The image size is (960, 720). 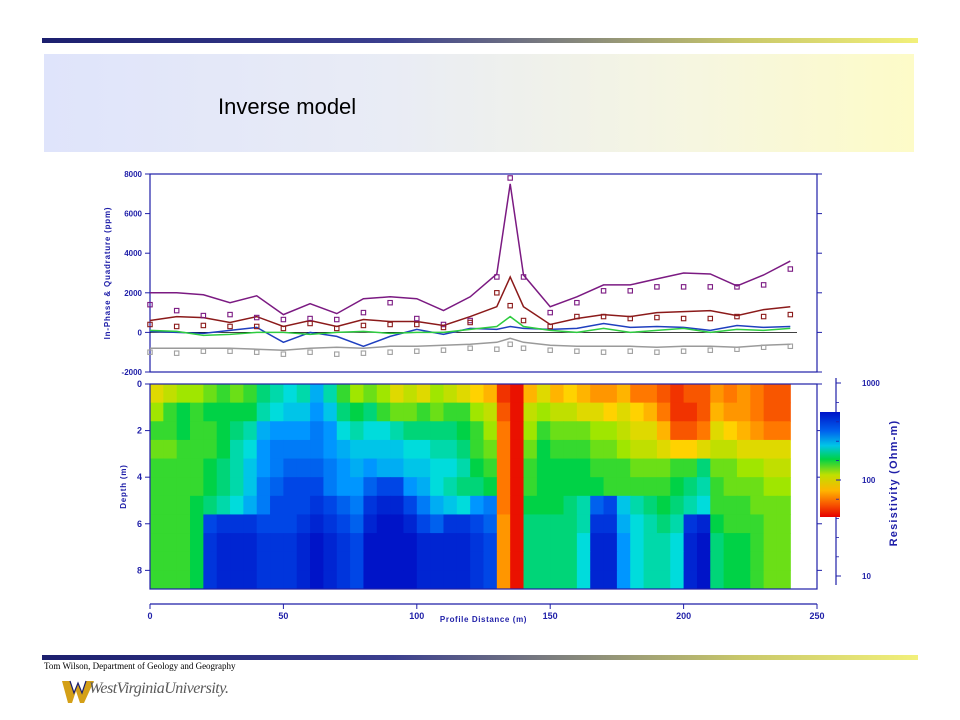 What do you see at coordinates (483, 619) in the screenshot?
I see `x-axis-label: Profile Distance (m)` at bounding box center [483, 619].